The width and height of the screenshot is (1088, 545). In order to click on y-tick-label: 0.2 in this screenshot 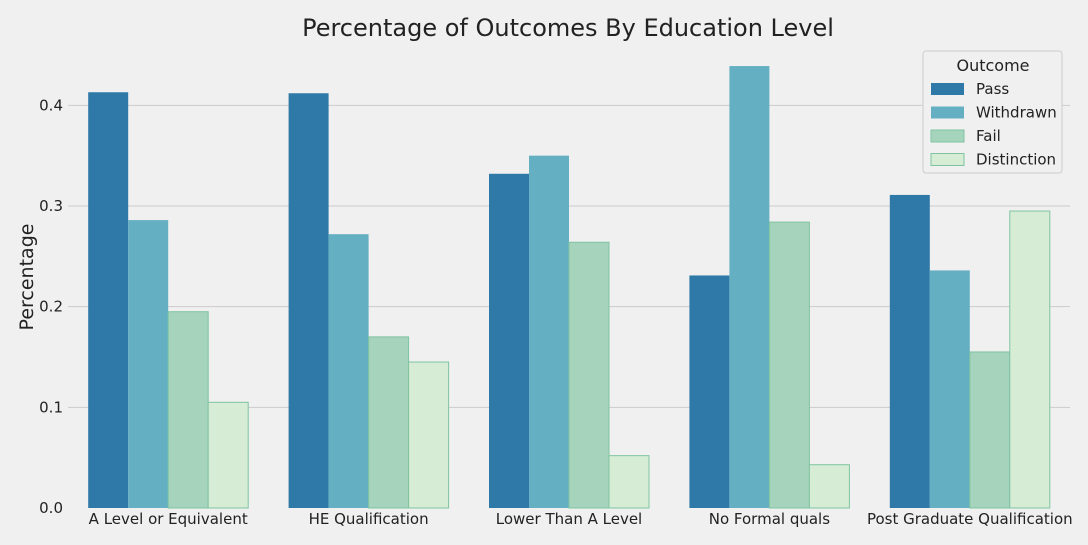, I will do `click(51, 307)`.